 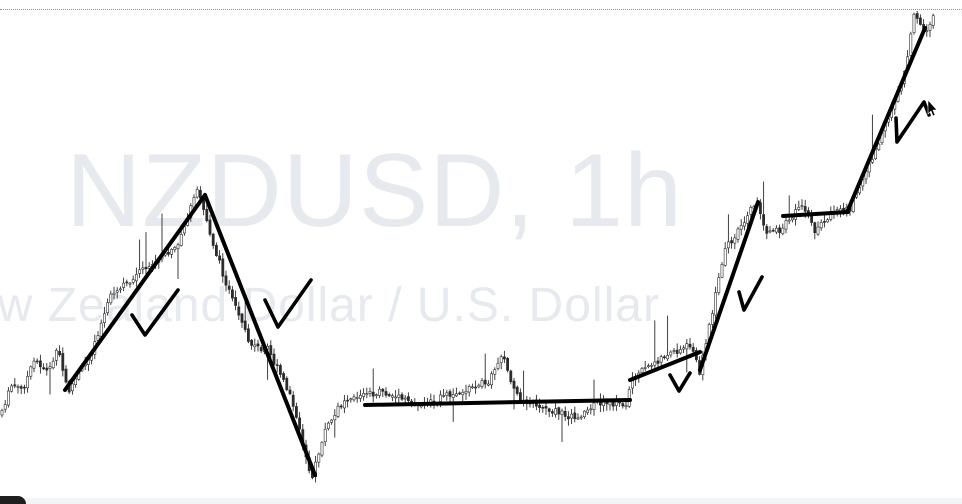 What do you see at coordinates (13, 500) in the screenshot?
I see `corner-widget` at bounding box center [13, 500].